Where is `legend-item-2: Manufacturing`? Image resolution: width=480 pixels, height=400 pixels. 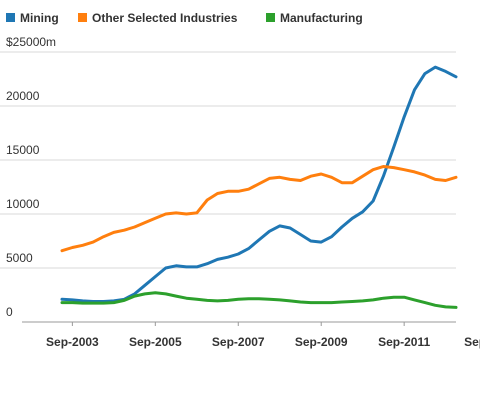
legend-item-2: Manufacturing is located at coordinates (314, 18).